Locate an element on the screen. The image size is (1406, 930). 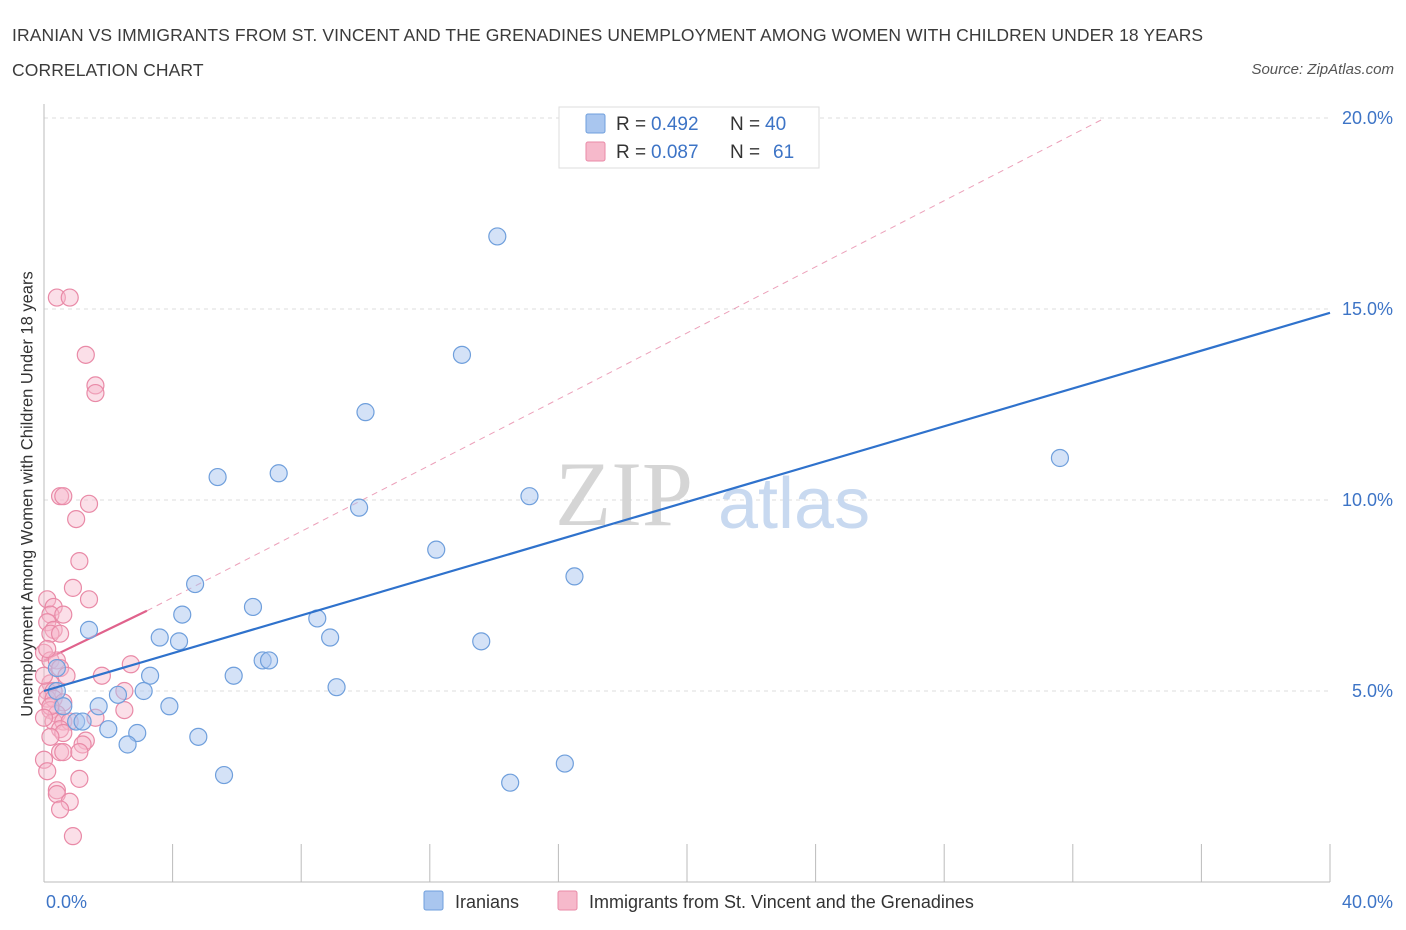
legend-r-value-svg: 0.087 is located at coordinates (675, 152).